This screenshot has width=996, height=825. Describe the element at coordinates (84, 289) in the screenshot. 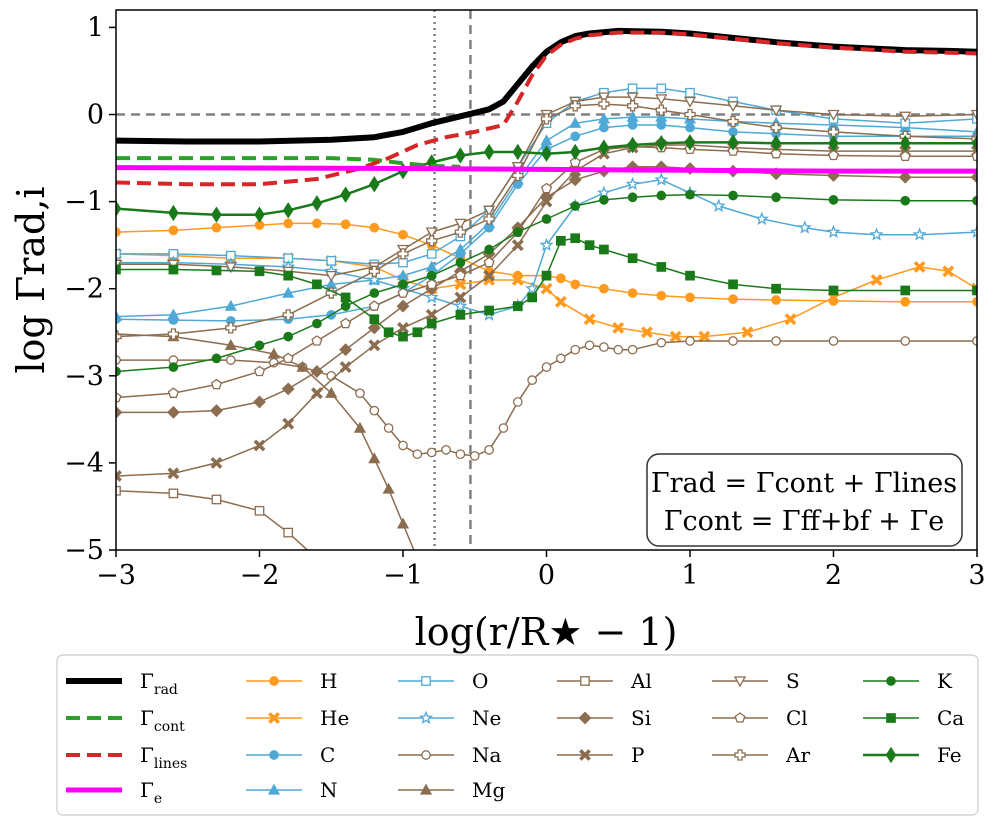

I see `y-tick-label: −2` at that location.